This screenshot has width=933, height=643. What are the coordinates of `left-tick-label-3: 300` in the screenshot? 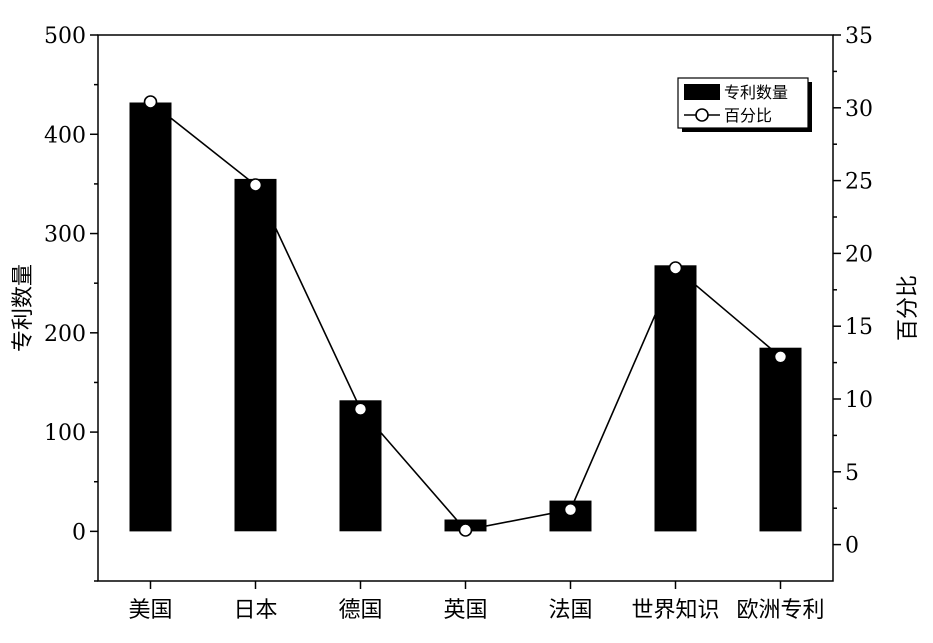 It's located at (65, 235).